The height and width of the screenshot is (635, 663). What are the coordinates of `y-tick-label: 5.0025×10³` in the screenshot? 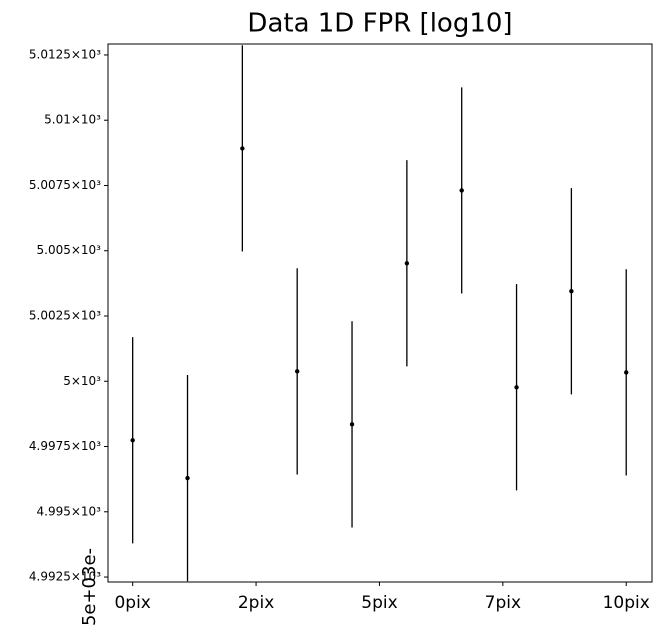 It's located at (65, 316).